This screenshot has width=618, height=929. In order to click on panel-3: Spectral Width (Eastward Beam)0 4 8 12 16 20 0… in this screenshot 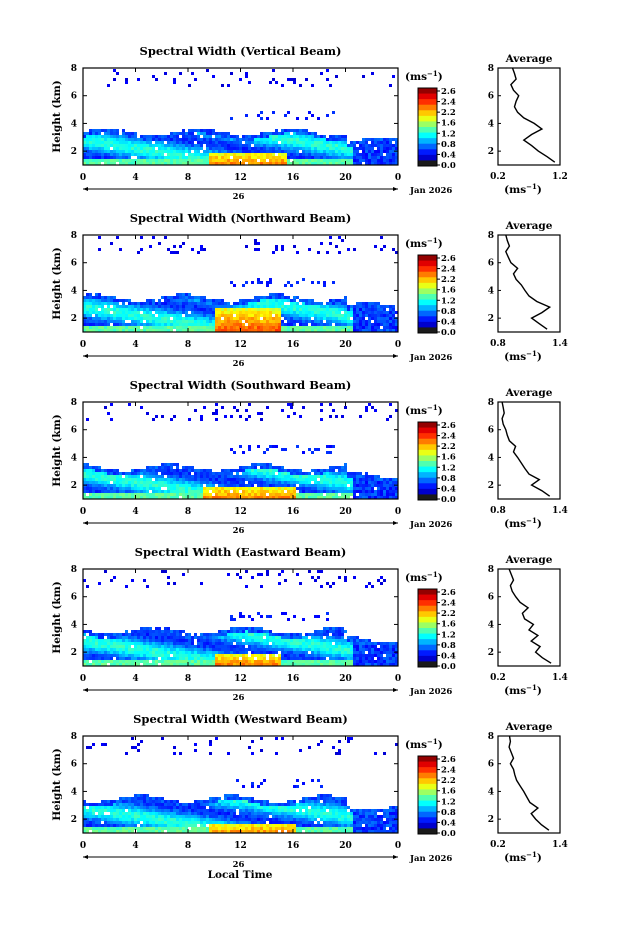, I will do `click(309, 624)`.